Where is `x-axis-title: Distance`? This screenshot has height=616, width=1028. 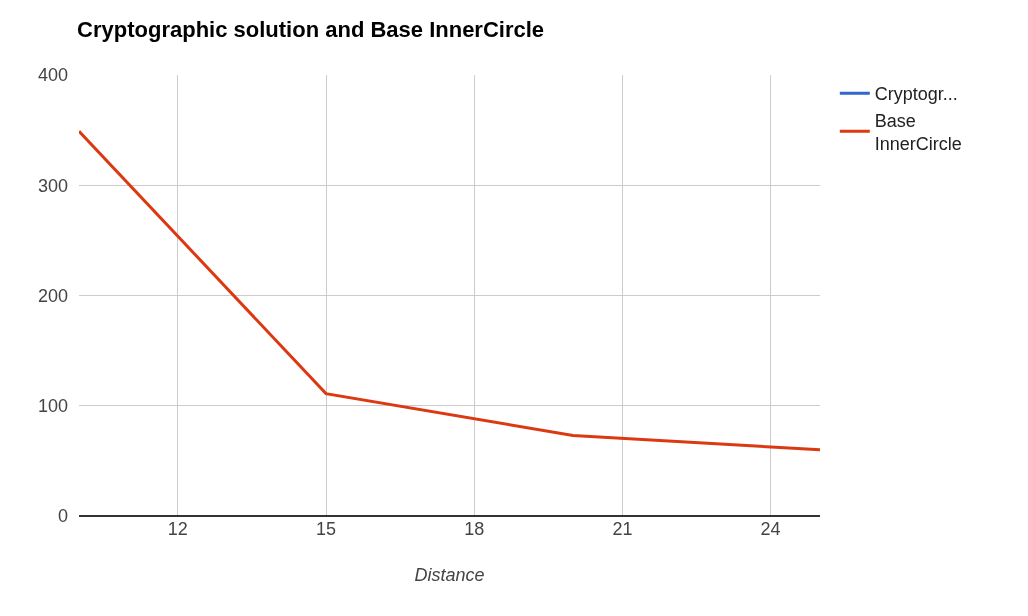 x-axis-title: Distance is located at coordinates (449, 575).